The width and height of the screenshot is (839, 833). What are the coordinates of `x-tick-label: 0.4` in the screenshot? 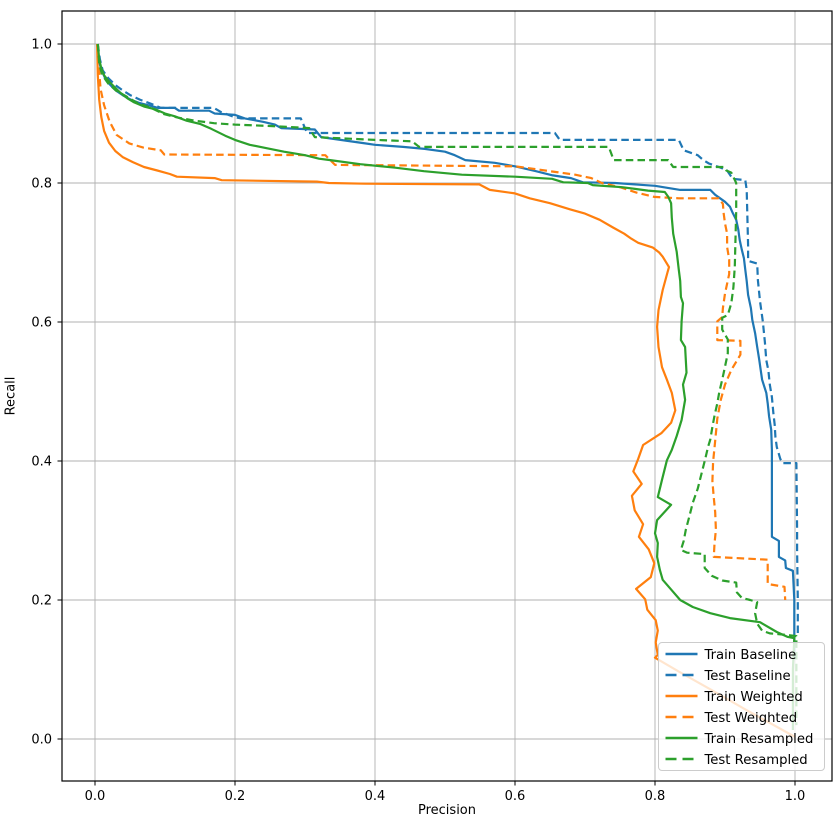 It's located at (375, 796).